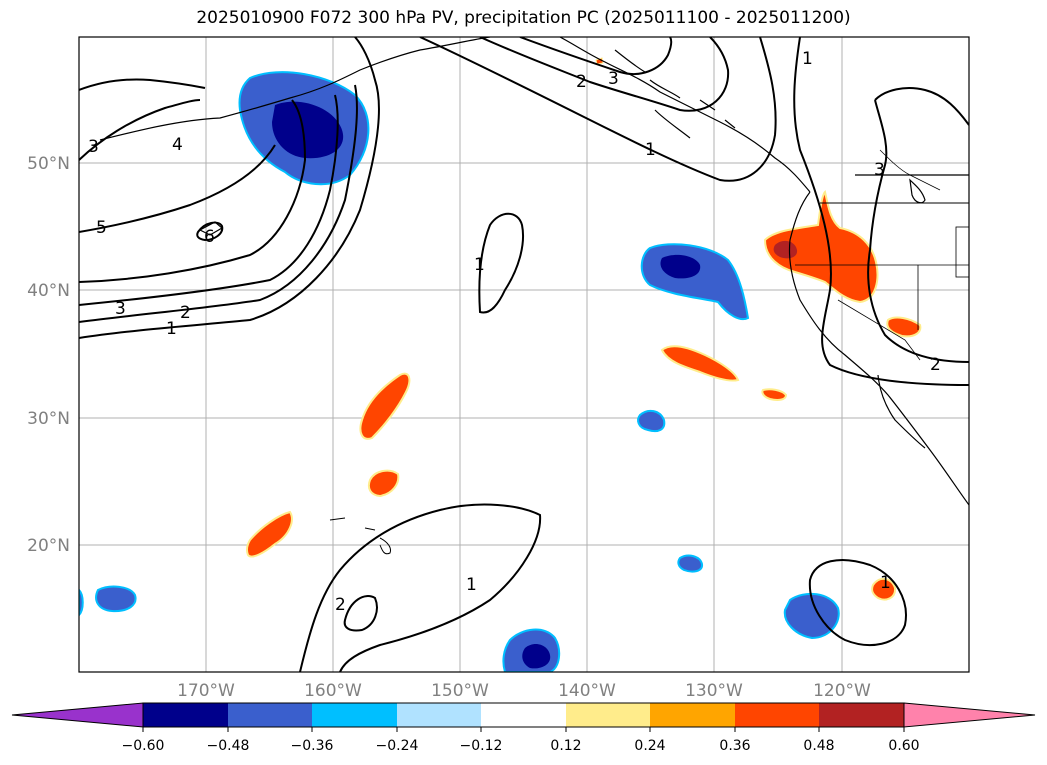 The height and width of the screenshot is (765, 1047). What do you see at coordinates (651, 421) in the screenshot?
I see `neg-area-small-30n` at bounding box center [651, 421].